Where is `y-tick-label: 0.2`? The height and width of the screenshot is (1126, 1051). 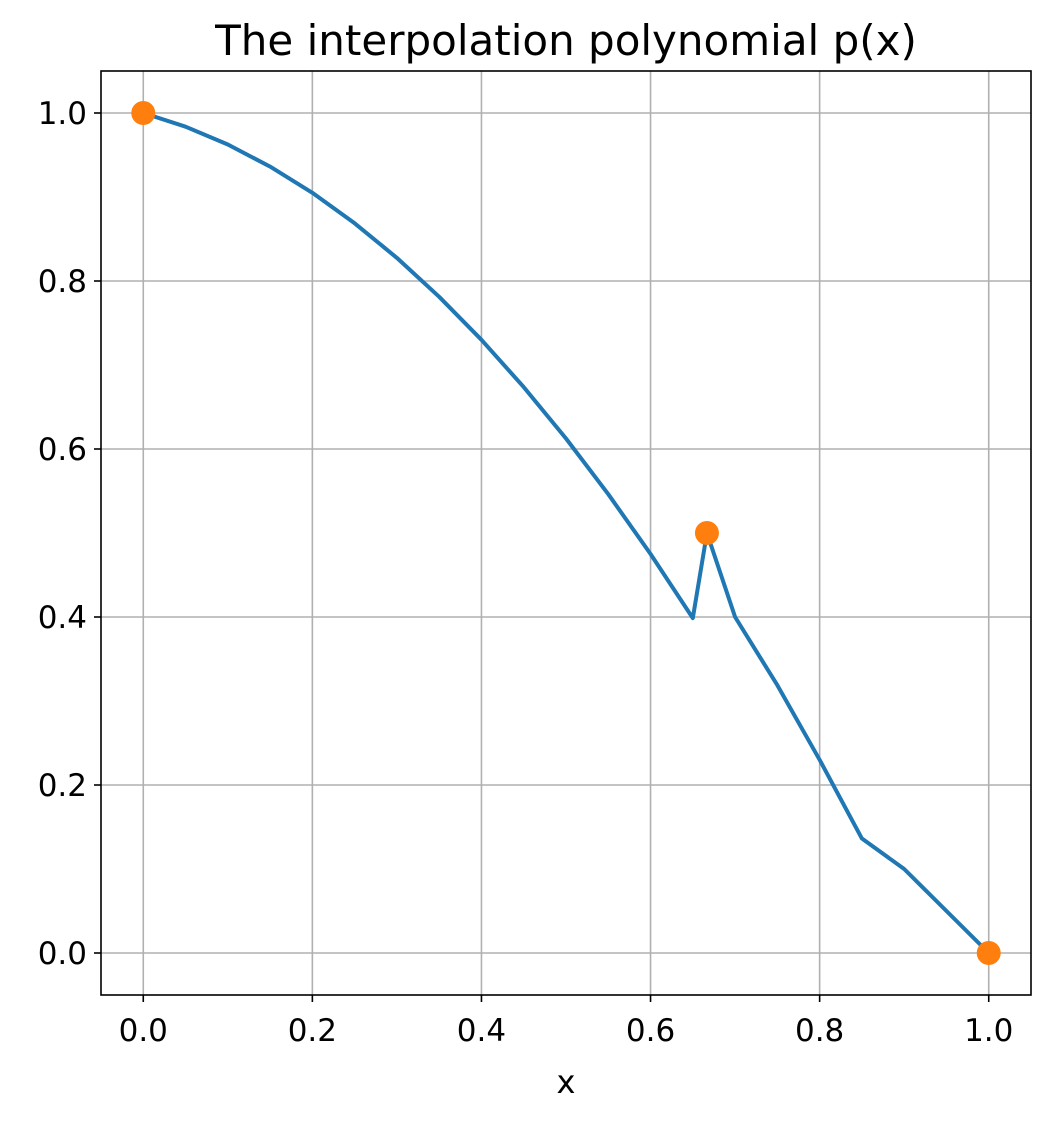 y-tick-label: 0.2 is located at coordinates (62, 786).